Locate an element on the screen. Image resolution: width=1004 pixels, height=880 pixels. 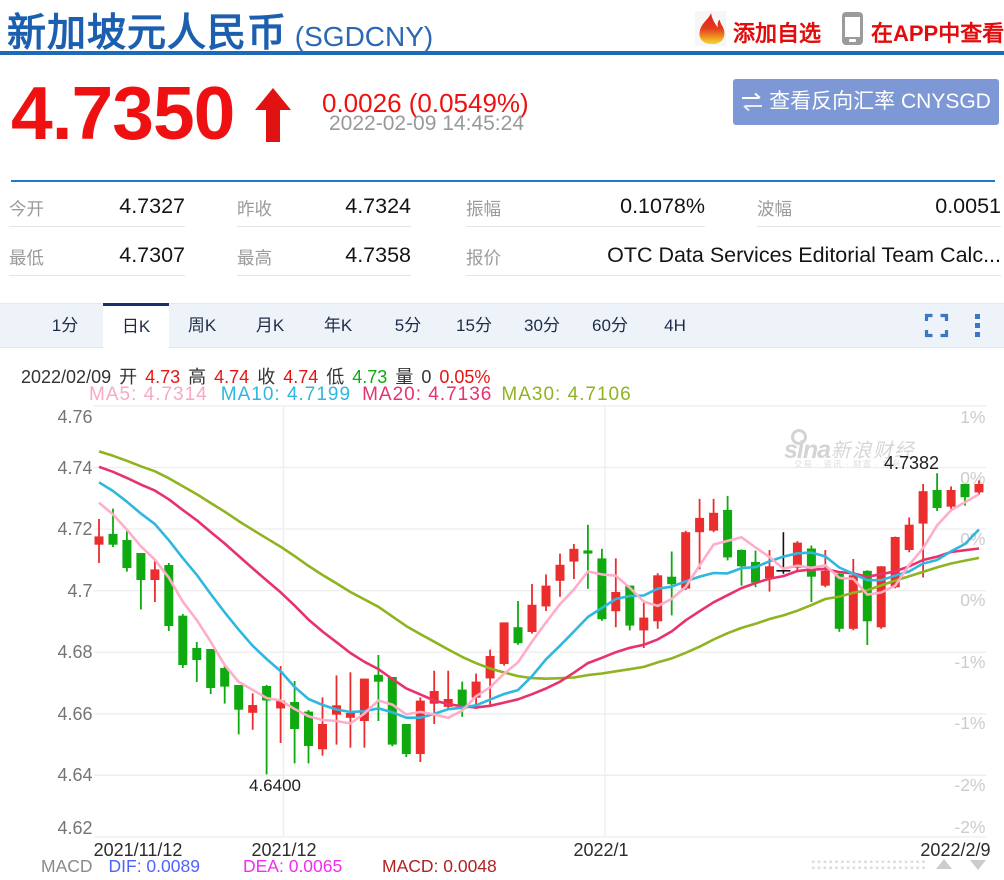
svg-text: 4.7 is located at coordinates (79, 591).